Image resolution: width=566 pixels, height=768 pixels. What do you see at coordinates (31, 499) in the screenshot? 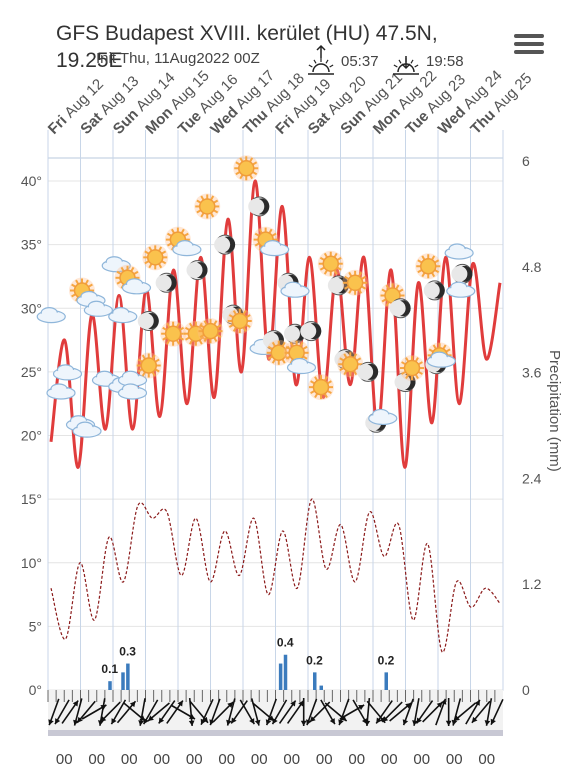
I see `temp-tick-label: 15°` at bounding box center [31, 499].